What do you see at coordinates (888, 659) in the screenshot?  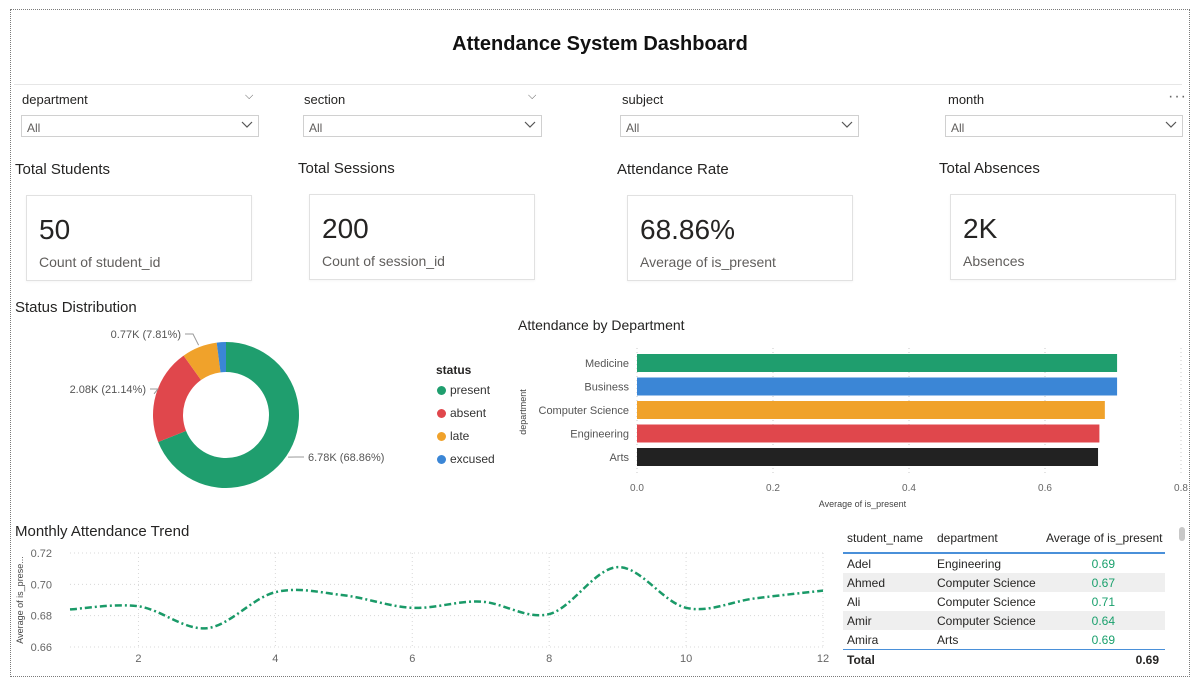 I see `total-label: Total` at bounding box center [888, 659].